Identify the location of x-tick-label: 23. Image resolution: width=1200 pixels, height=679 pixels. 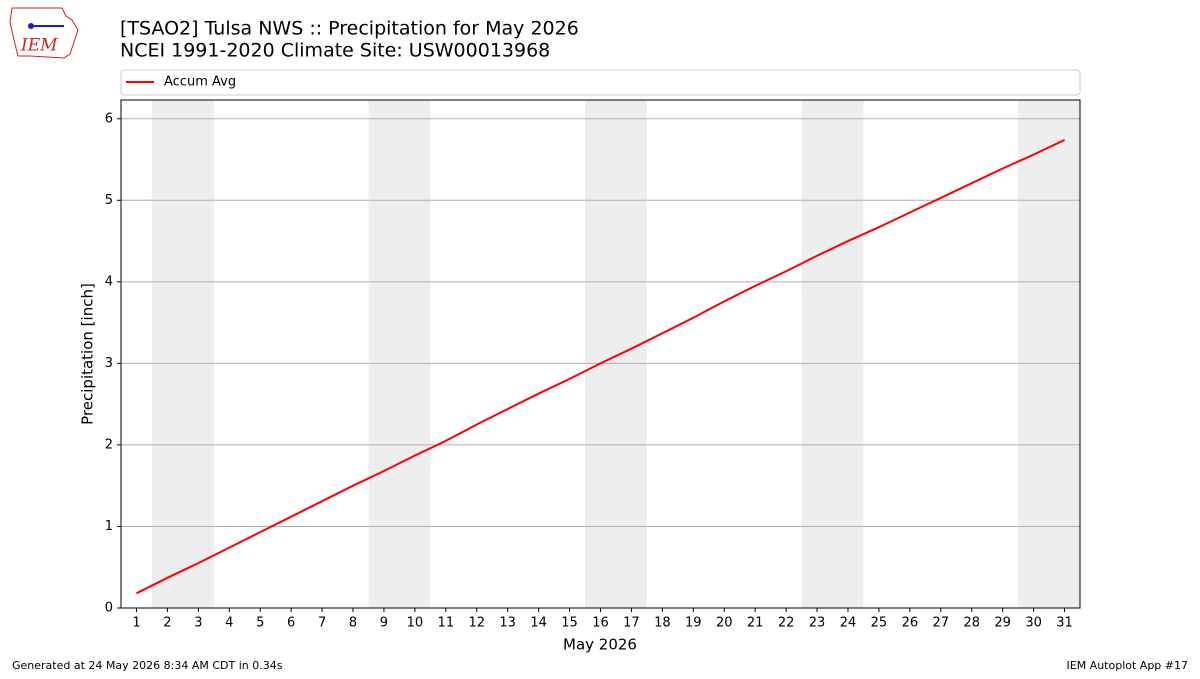
(817, 623).